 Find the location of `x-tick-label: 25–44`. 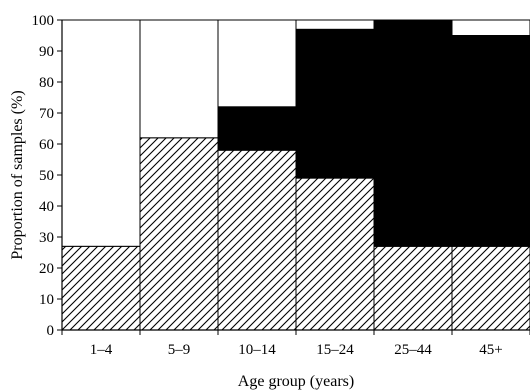

x-tick-label: 25–44 is located at coordinates (413, 350).